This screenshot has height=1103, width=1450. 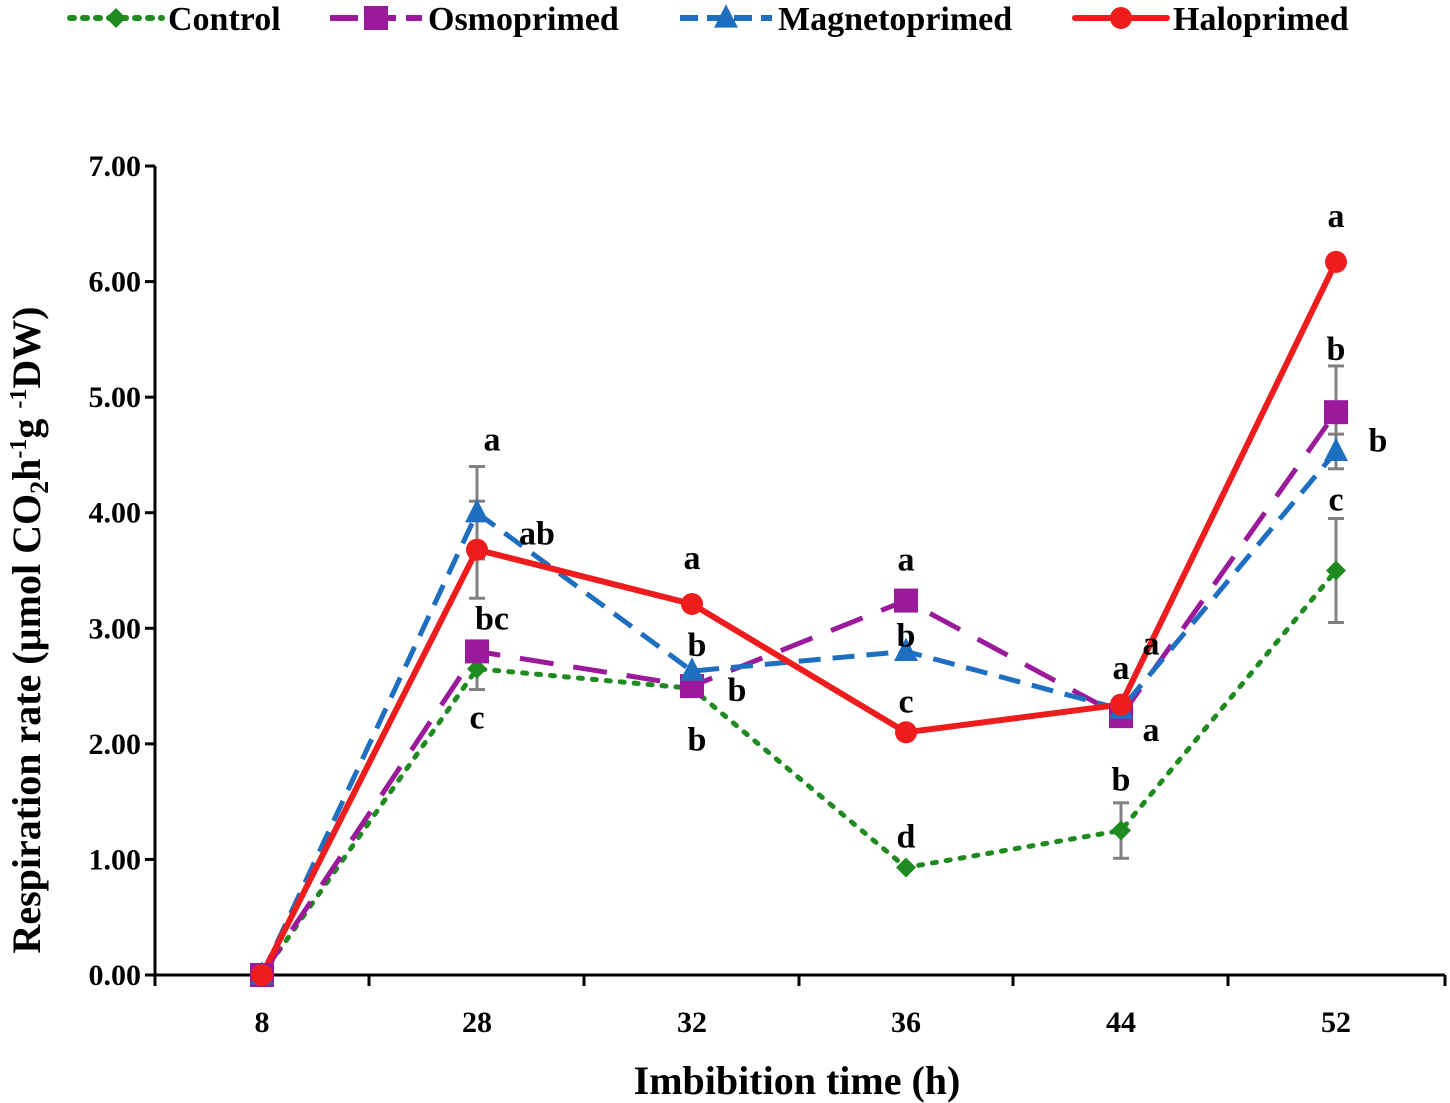 What do you see at coordinates (1261, 19) in the screenshot?
I see `legend-label-haloprimed: Haloprimed` at bounding box center [1261, 19].